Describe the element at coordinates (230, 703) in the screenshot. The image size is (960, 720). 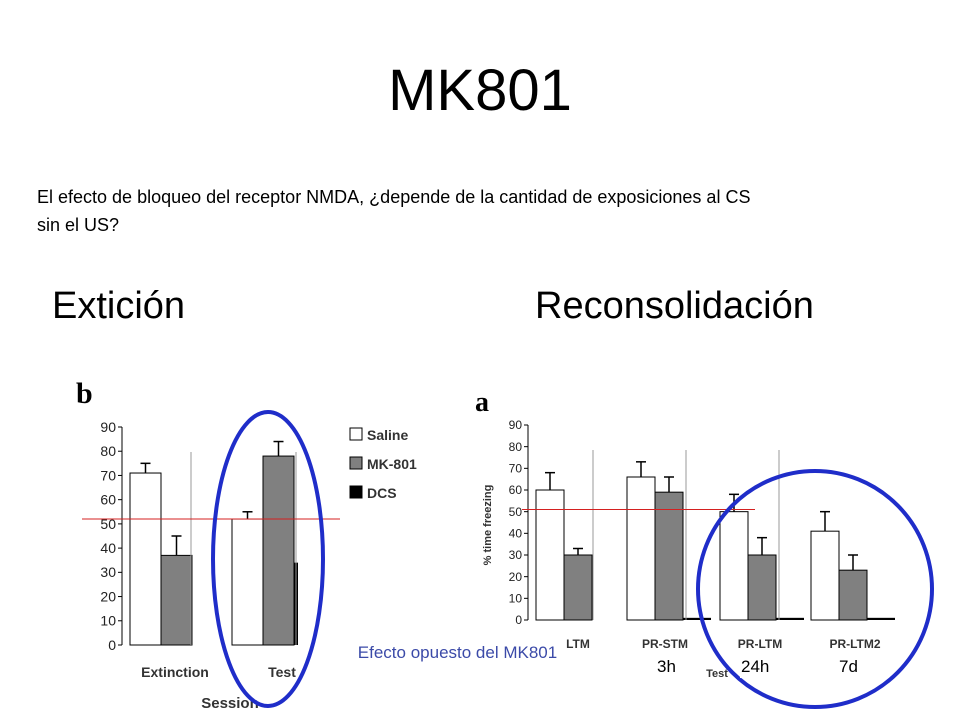
I see `x-axis-title: Session` at that location.